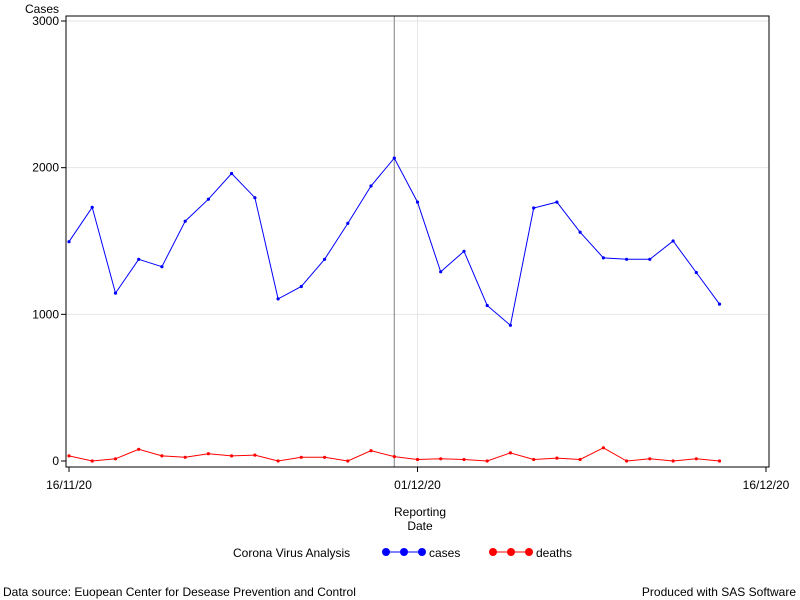 The width and height of the screenshot is (800, 600). I want to click on x-axis-title-line2: Date, so click(420, 526).